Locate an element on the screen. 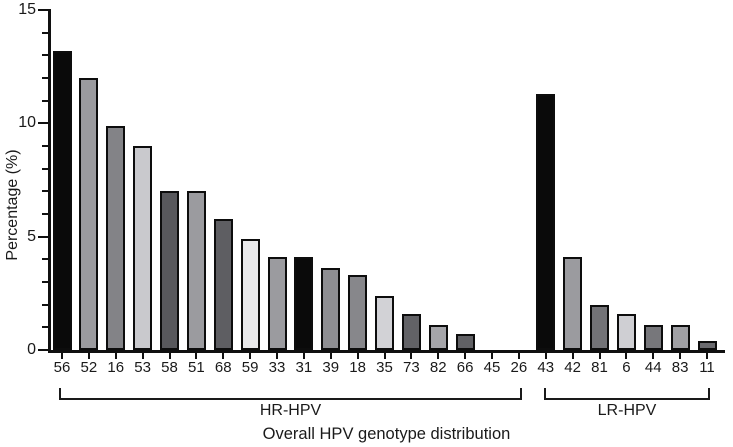 The width and height of the screenshot is (733, 447). x-tick-label-11: 11 is located at coordinates (707, 367).